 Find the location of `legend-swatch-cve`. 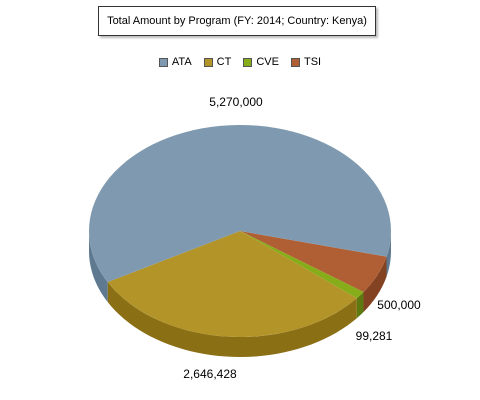

legend-swatch-cve is located at coordinates (248, 62).